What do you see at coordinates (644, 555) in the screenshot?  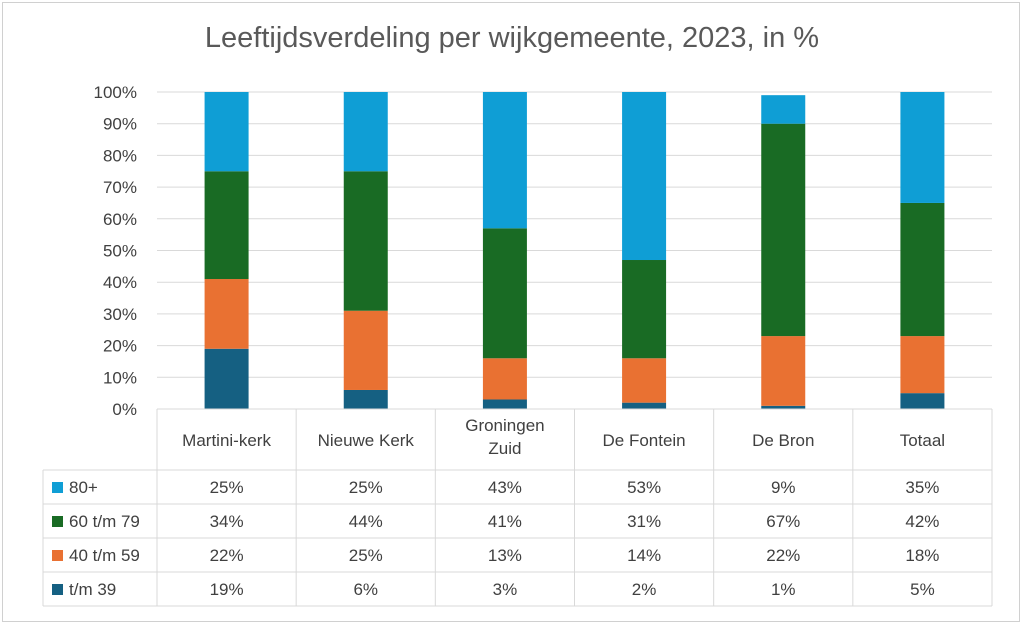 I see `data-label: 14%` at bounding box center [644, 555].